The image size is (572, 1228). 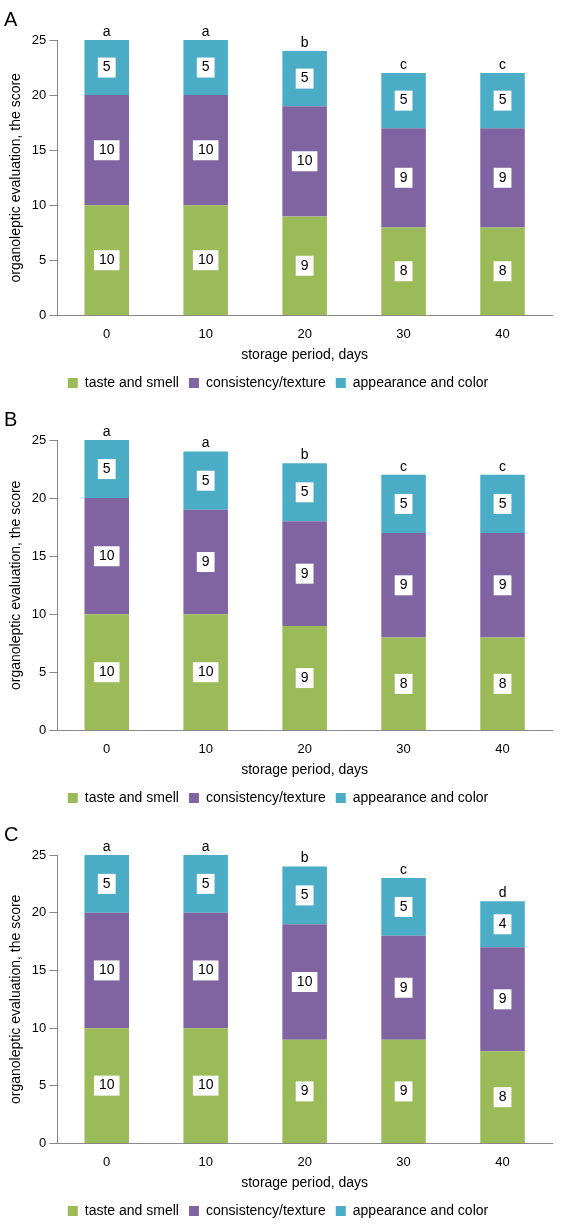 What do you see at coordinates (502, 748) in the screenshot?
I see `x-tick-label: 40` at bounding box center [502, 748].